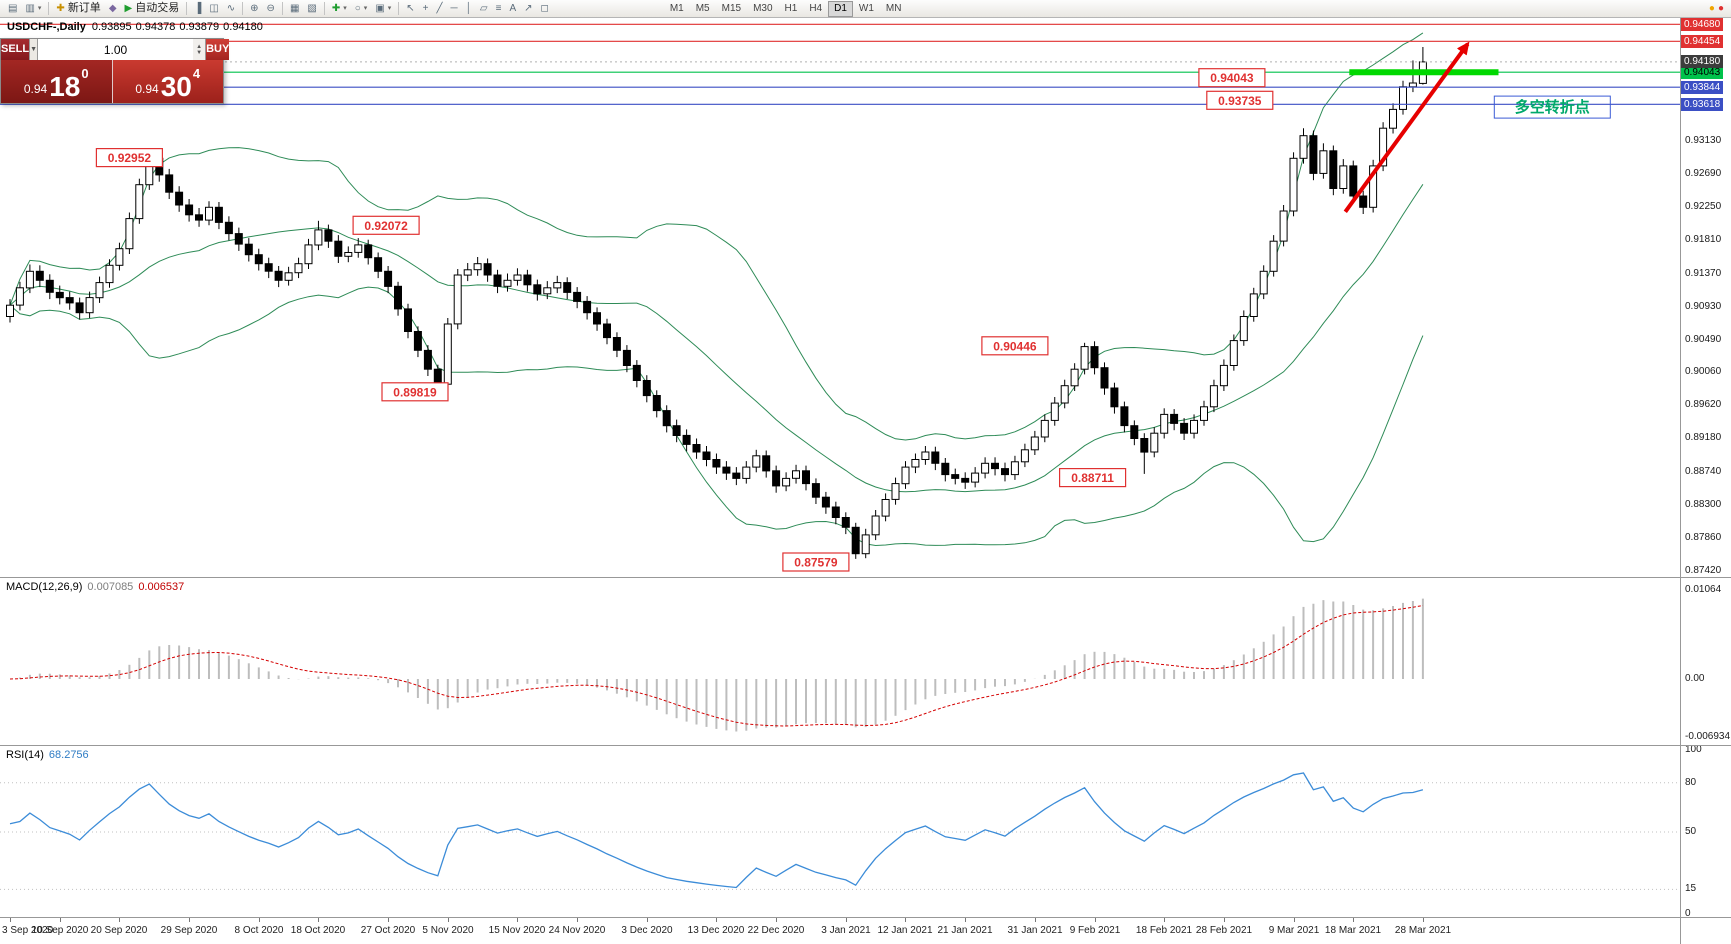 The height and width of the screenshot is (944, 1731). I want to click on line-chart-type-button: ∿, so click(231, 9).